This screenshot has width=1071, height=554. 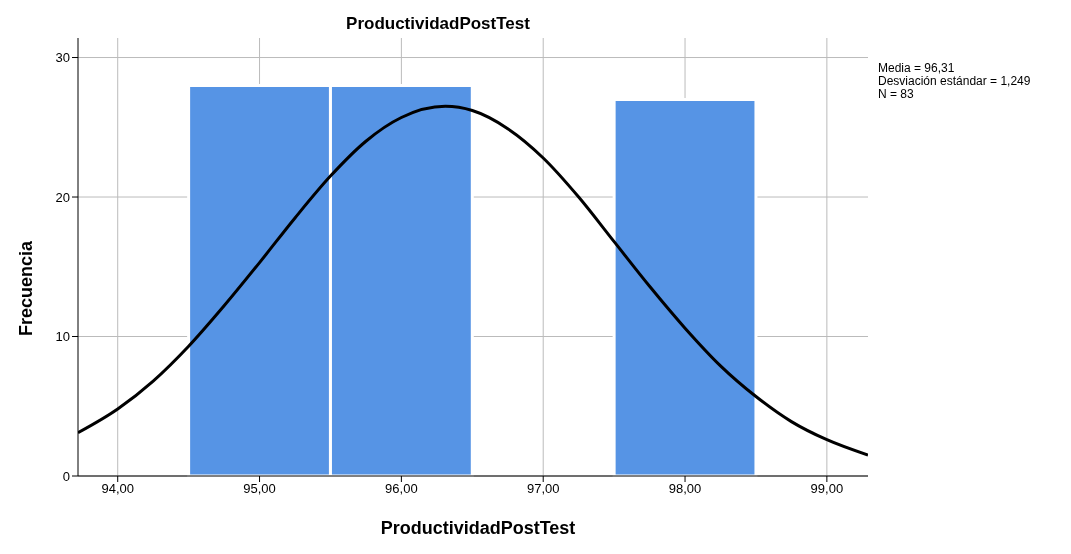 I want to click on y-tick-label: 10, so click(x=62, y=337).